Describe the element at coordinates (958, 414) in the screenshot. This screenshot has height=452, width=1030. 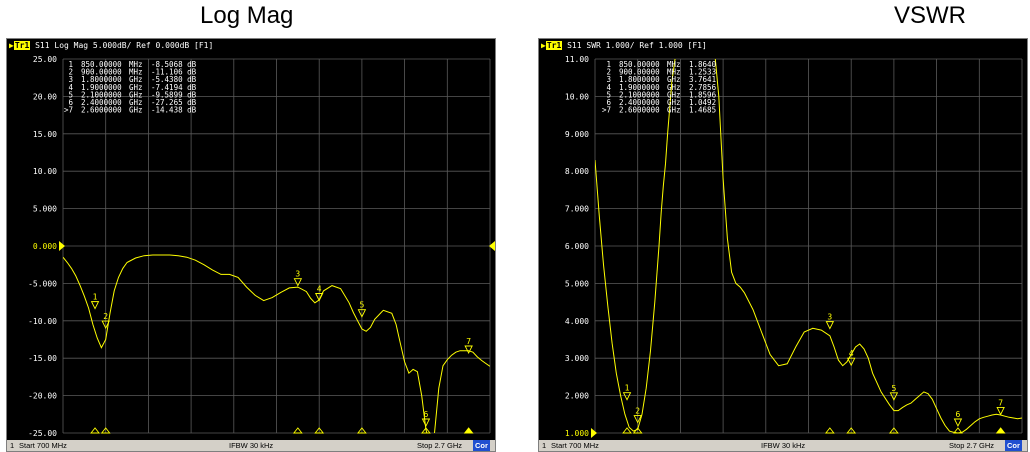
I see `marker-label: 6` at that location.